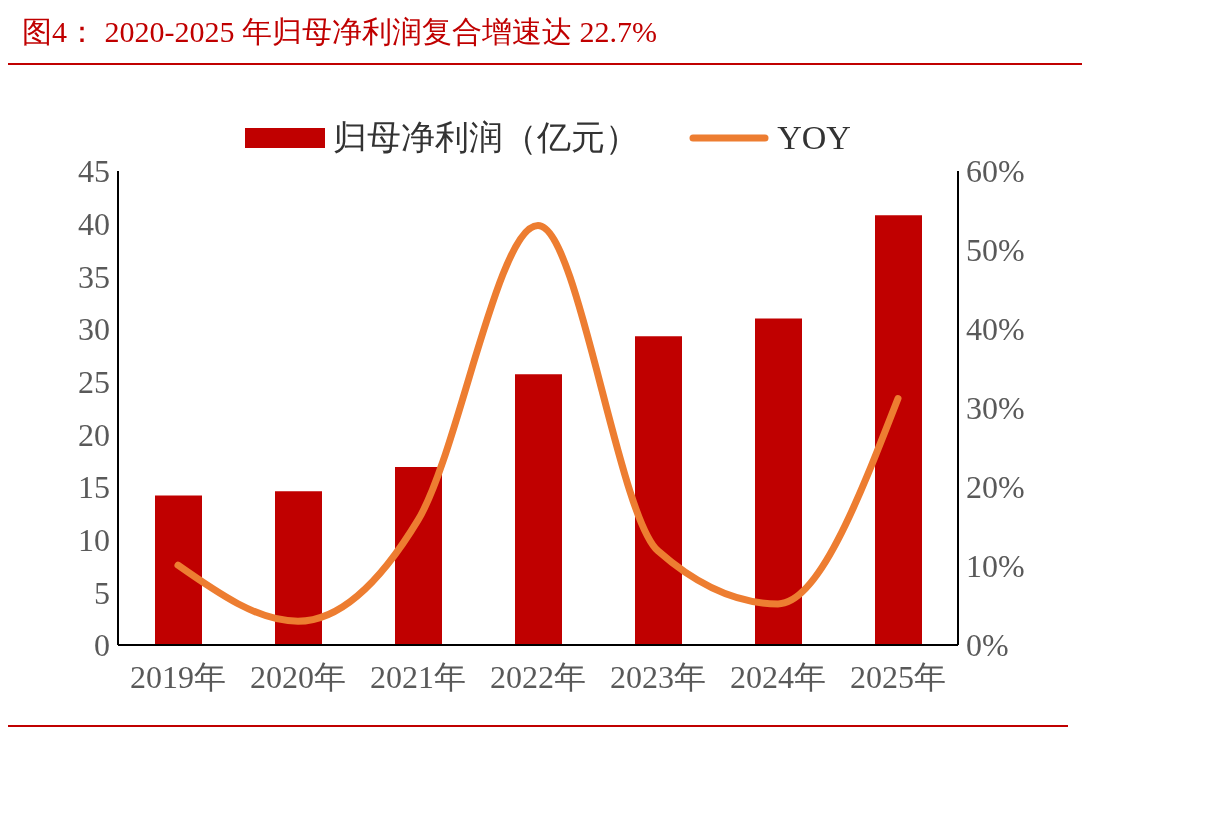 The height and width of the screenshot is (838, 1210). Describe the element at coordinates (995, 487) in the screenshot. I see `y2-tick-label: 20%` at that location.